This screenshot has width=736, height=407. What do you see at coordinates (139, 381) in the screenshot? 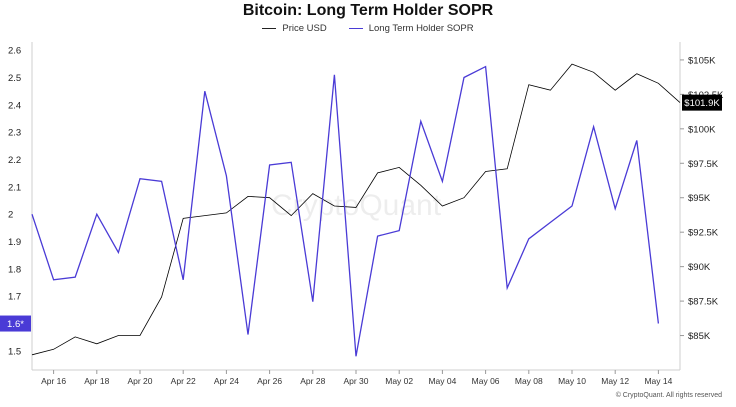
I see `x-tick-label: Apr 20` at bounding box center [139, 381].